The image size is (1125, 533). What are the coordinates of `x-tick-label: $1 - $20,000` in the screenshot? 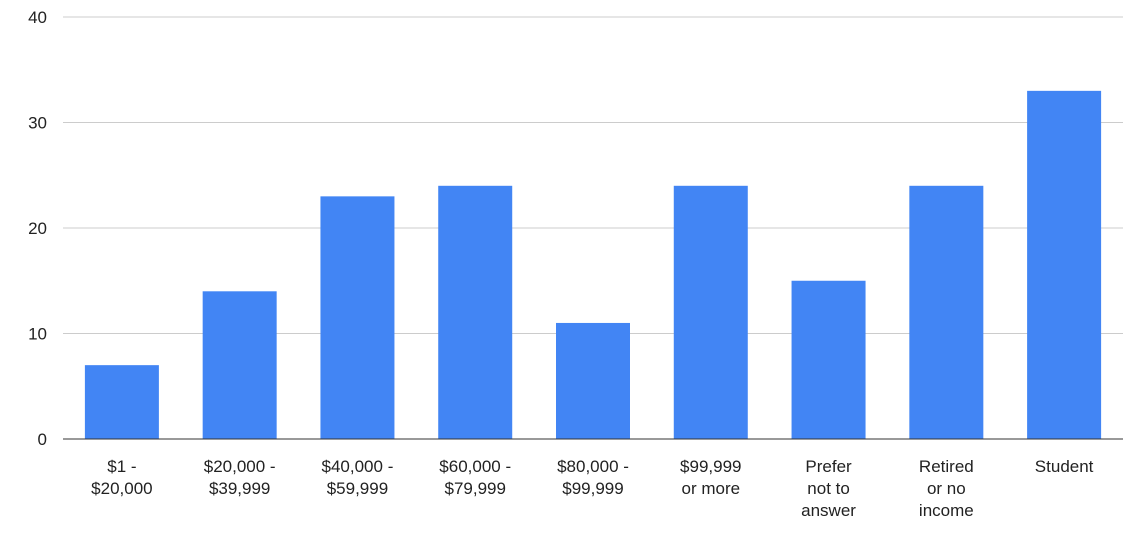 It's located at (121, 477).